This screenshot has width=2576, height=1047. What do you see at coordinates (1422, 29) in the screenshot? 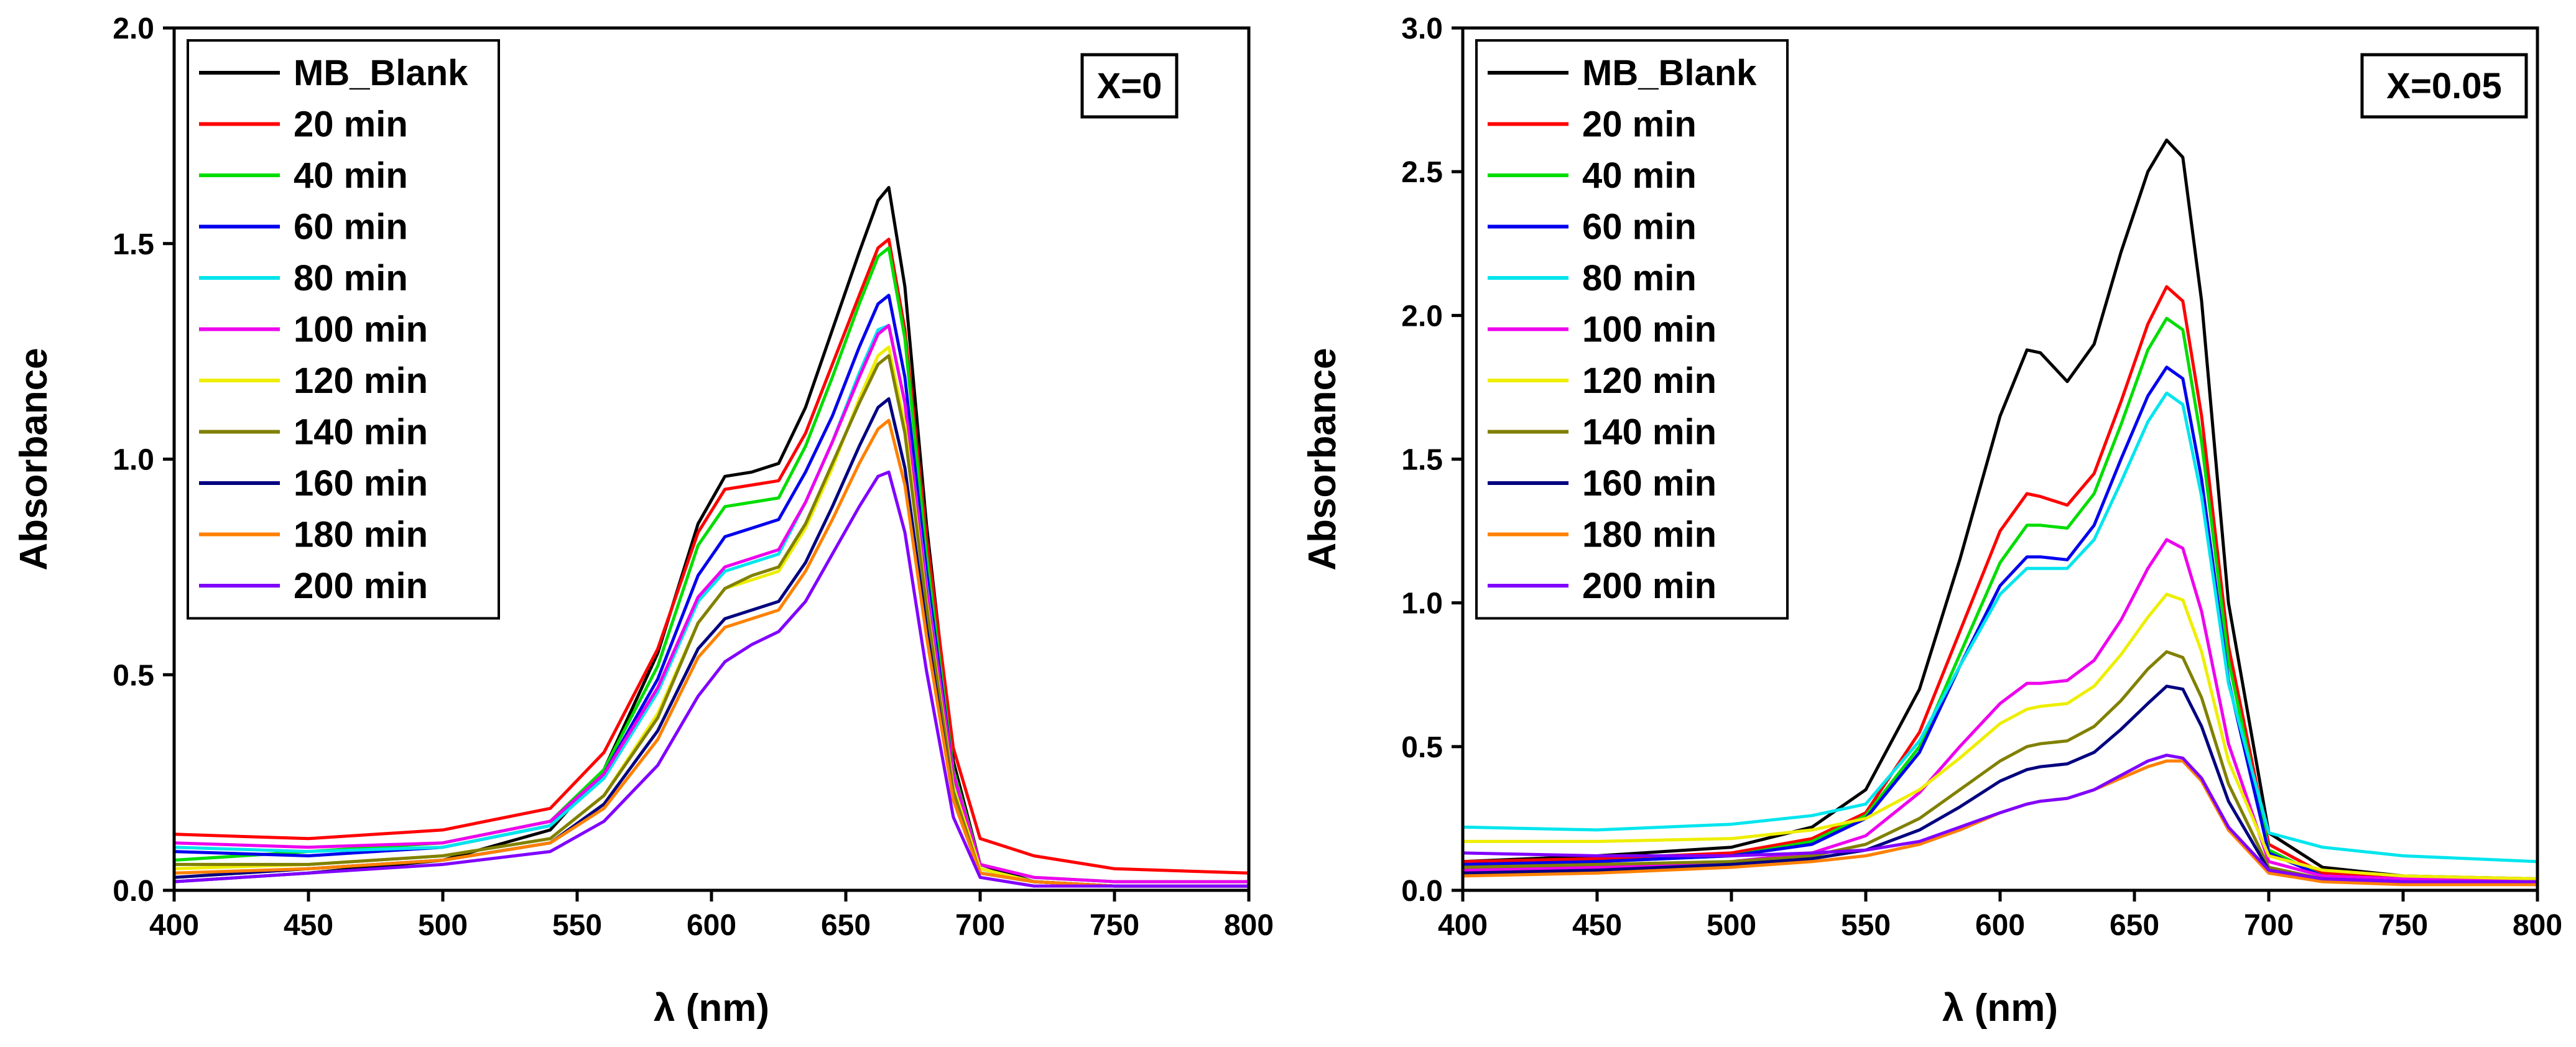
I see `y-tick-label: 3.0` at bounding box center [1422, 29].